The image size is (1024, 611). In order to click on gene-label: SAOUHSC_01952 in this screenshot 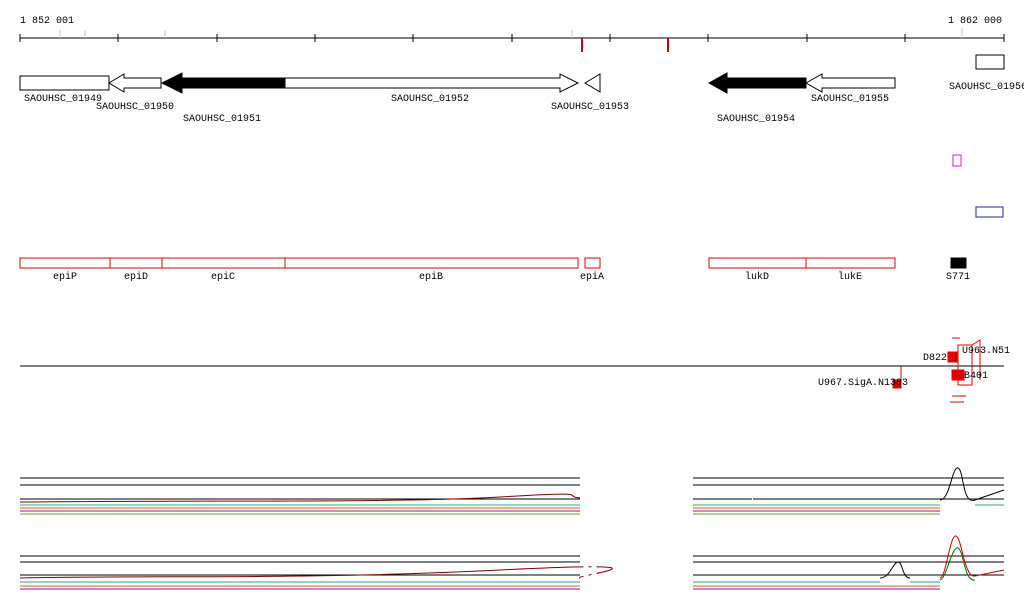, I will do `click(430, 99)`.